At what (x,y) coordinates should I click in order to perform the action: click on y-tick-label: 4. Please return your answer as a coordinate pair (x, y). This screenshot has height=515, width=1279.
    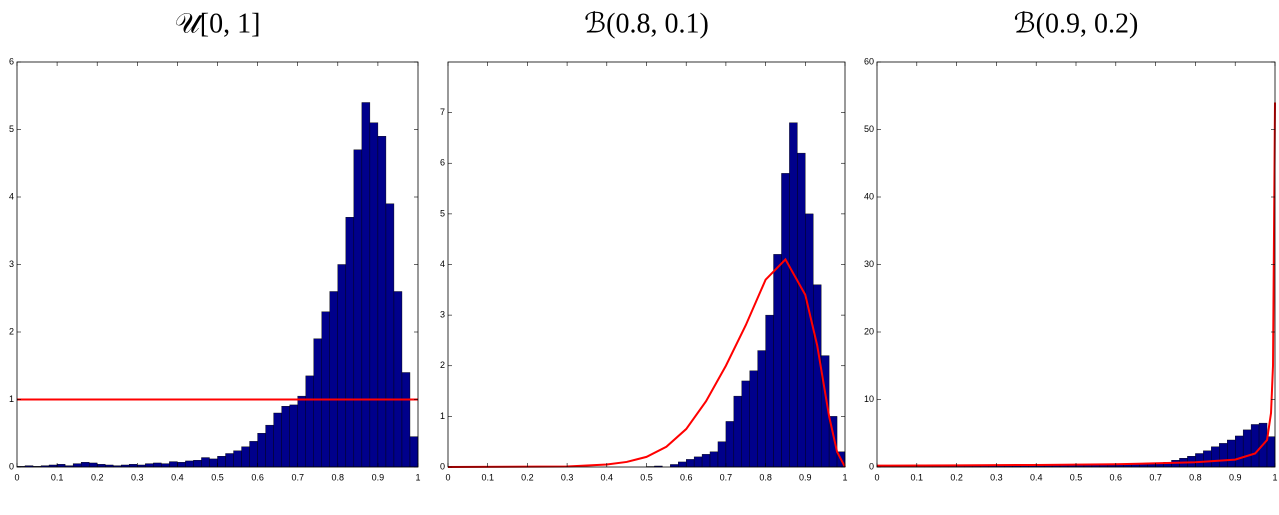
    Looking at the image, I should click on (11, 196).